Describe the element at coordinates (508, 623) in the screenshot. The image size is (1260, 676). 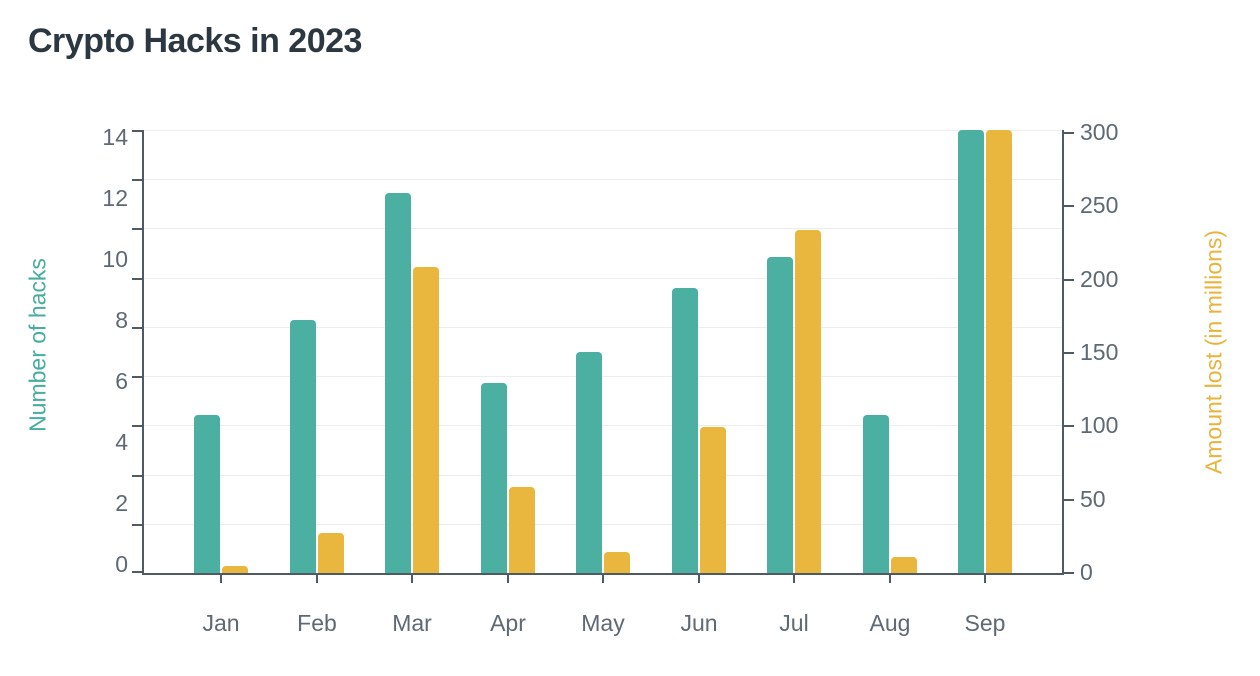
I see `x-tick-label-apr: Apr` at that location.